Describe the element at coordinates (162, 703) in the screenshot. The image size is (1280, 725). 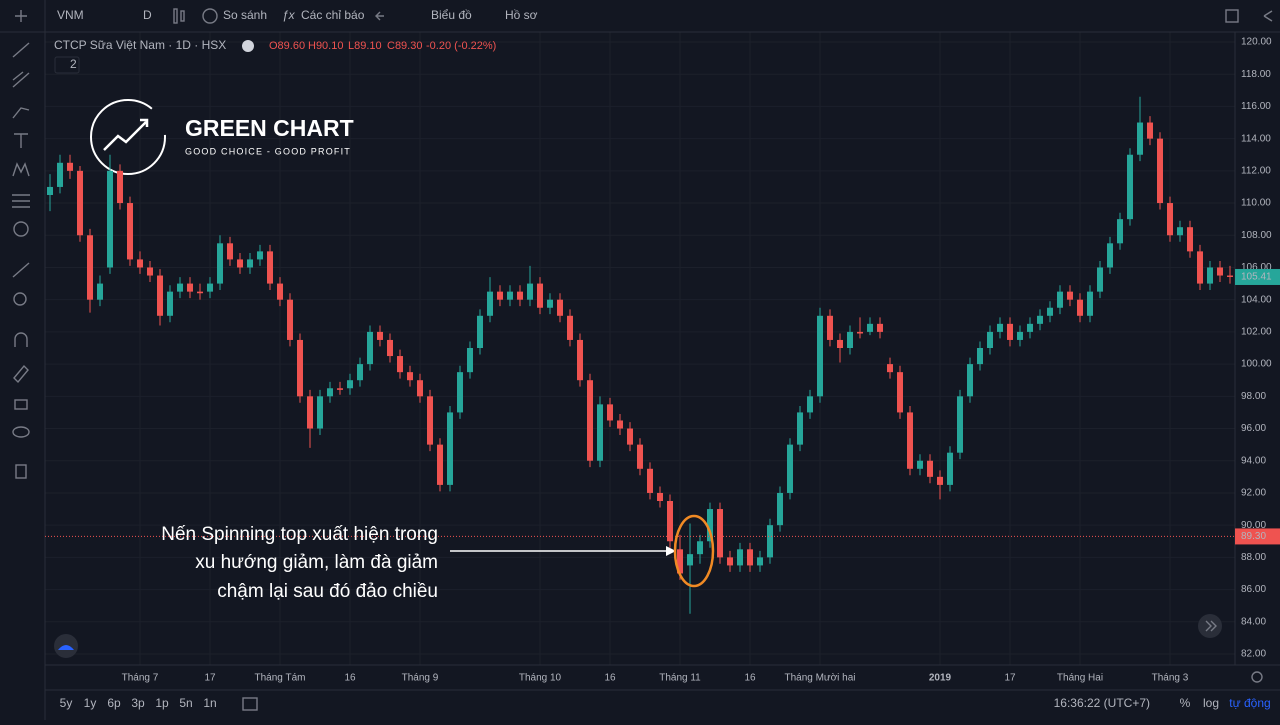
I see `range-button: 1p` at that location.